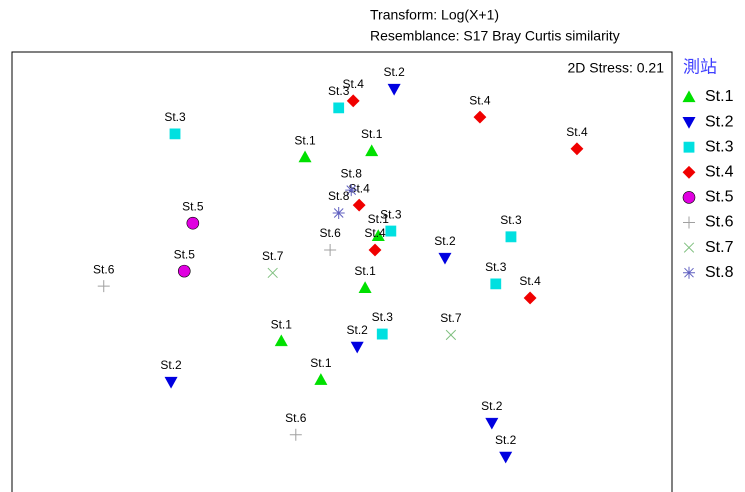  Describe the element at coordinates (719, 121) in the screenshot. I see `legend-label: St.2` at that location.